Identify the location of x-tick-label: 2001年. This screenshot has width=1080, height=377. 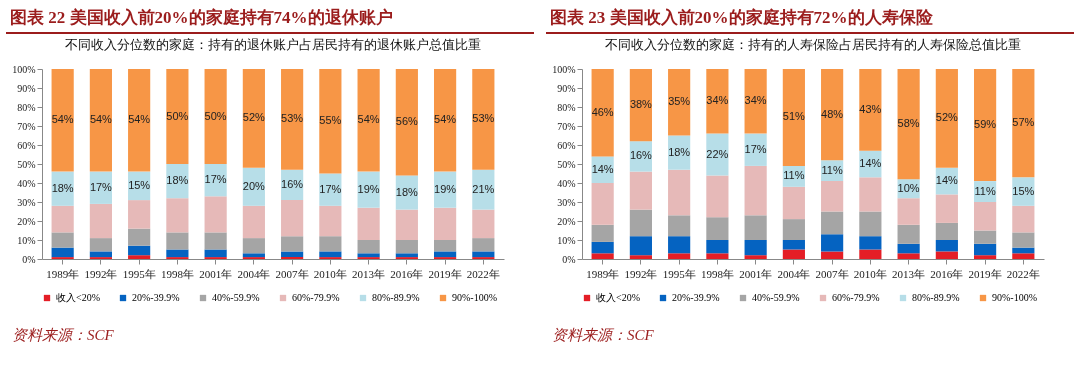
(216, 273).